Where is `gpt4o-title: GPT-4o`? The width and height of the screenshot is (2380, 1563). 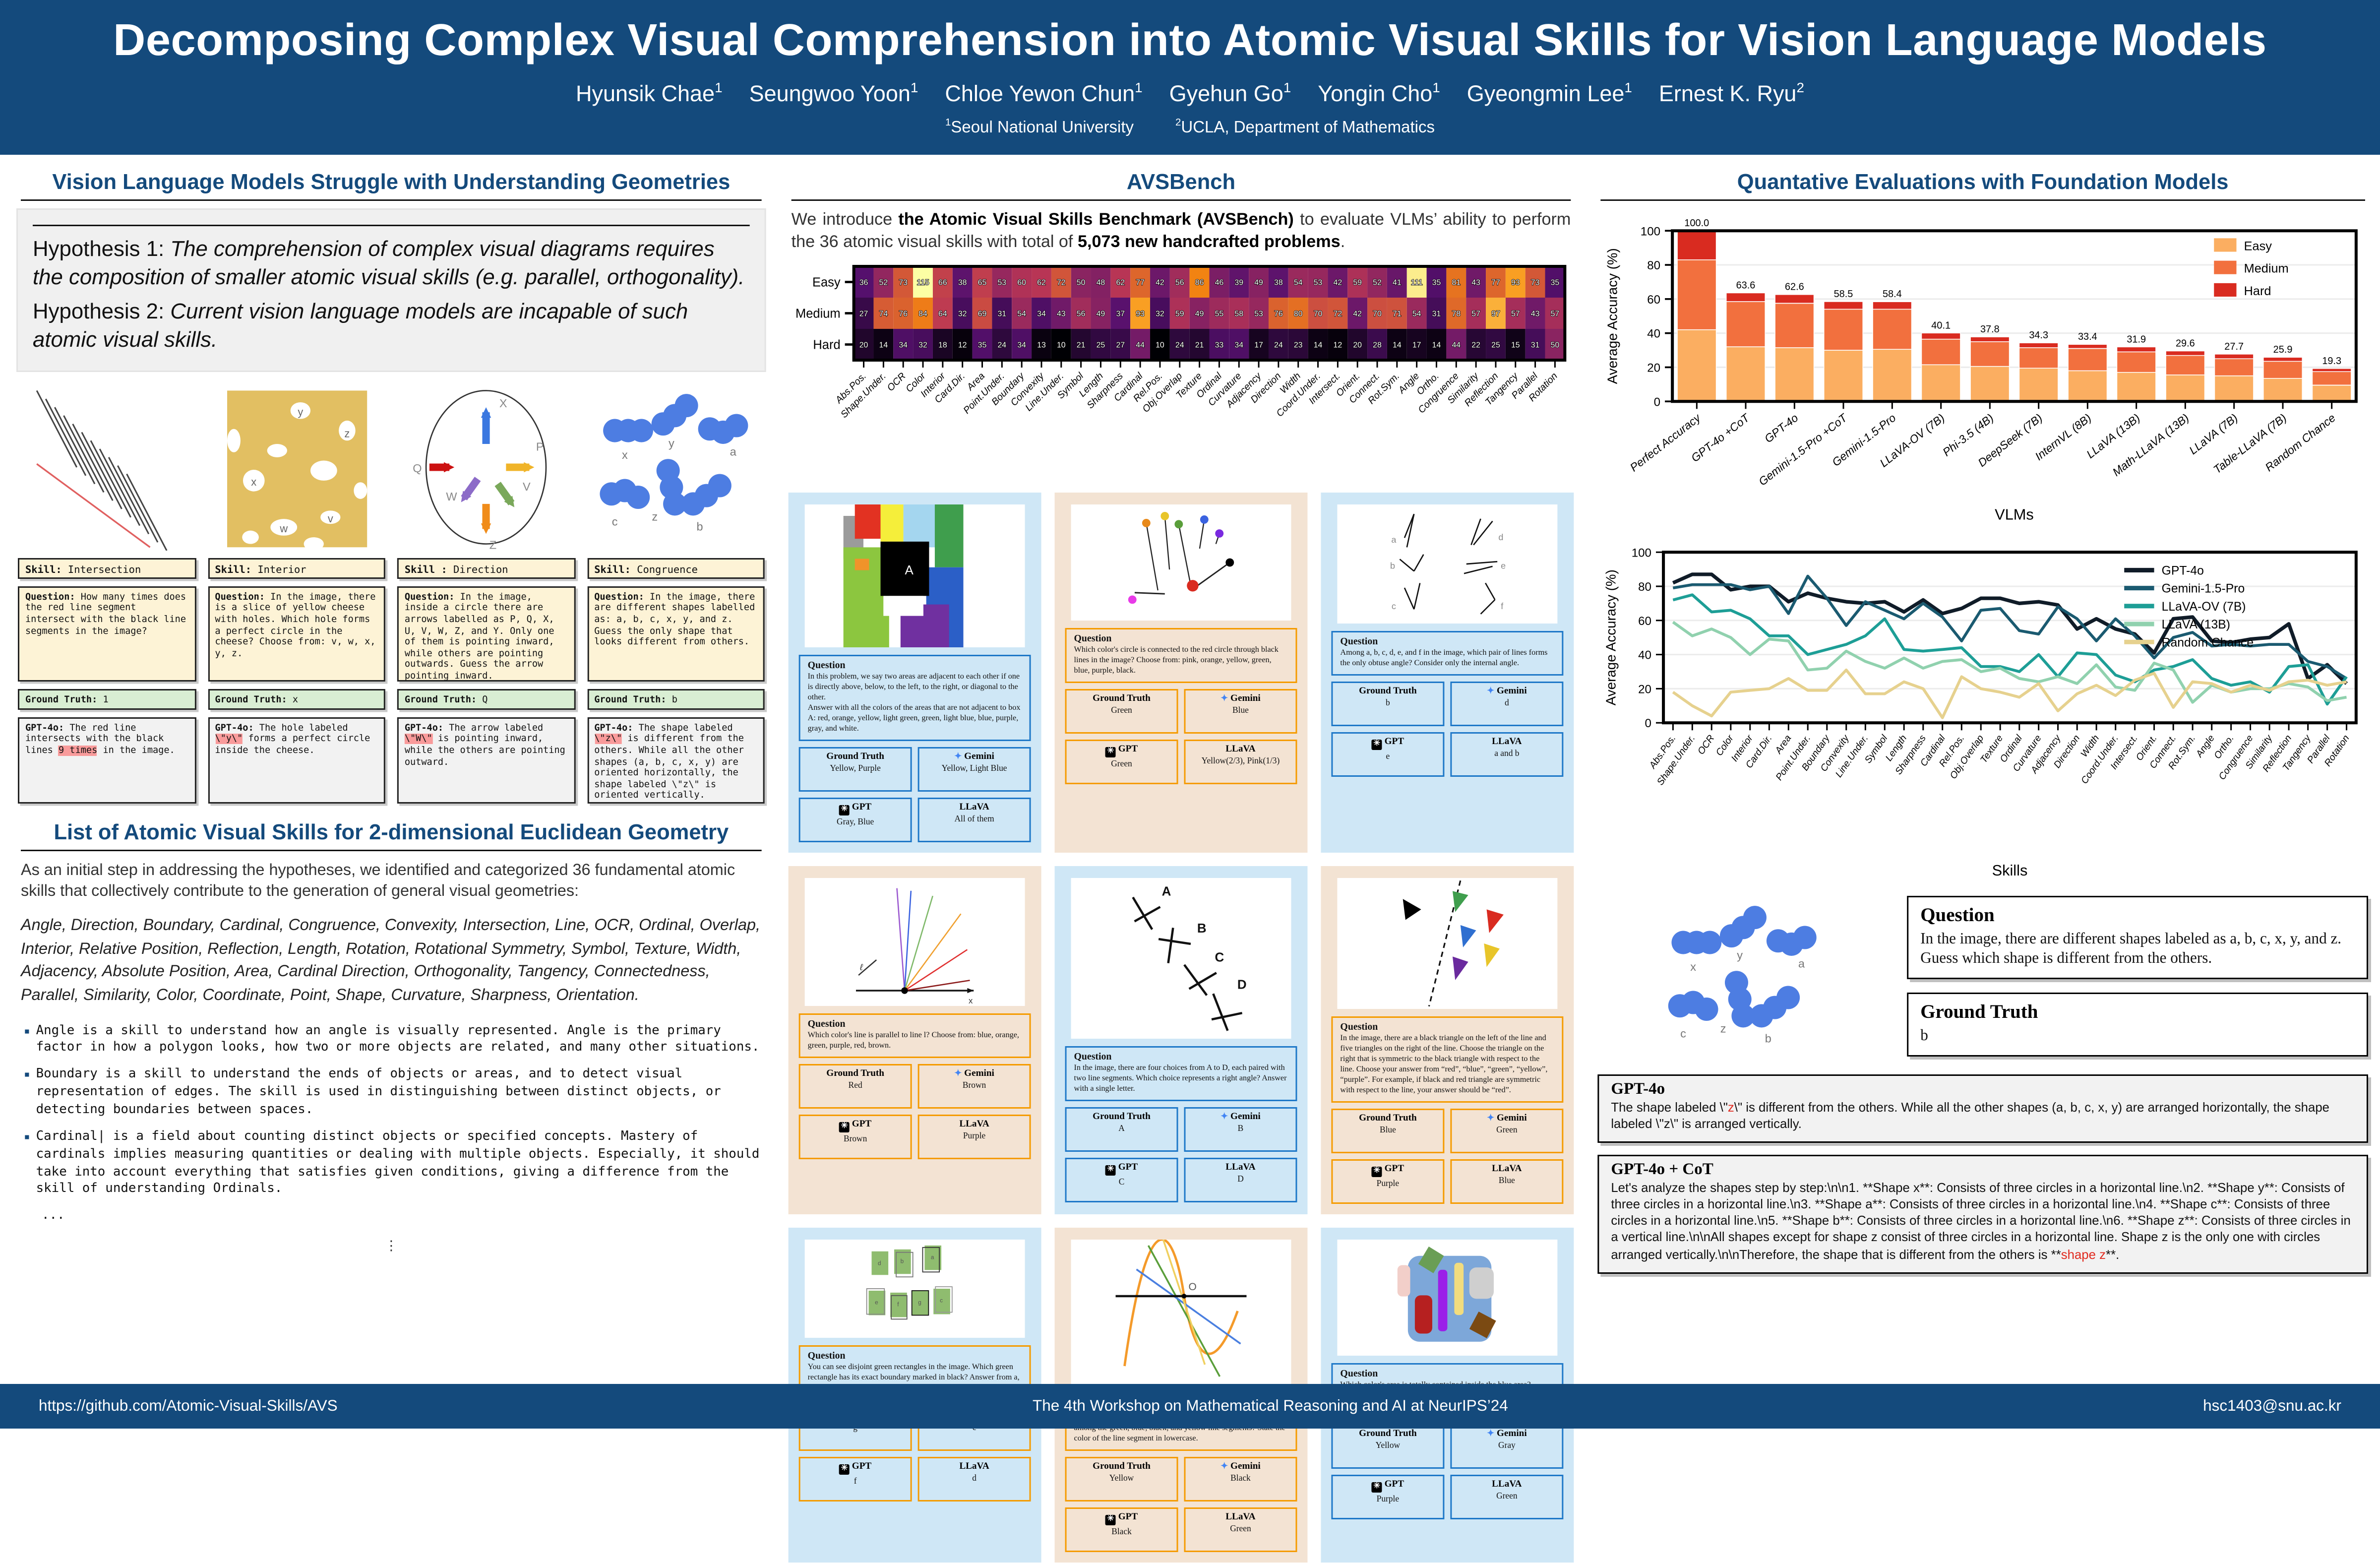
gpt4o-title: GPT-4o is located at coordinates (1638, 1088).